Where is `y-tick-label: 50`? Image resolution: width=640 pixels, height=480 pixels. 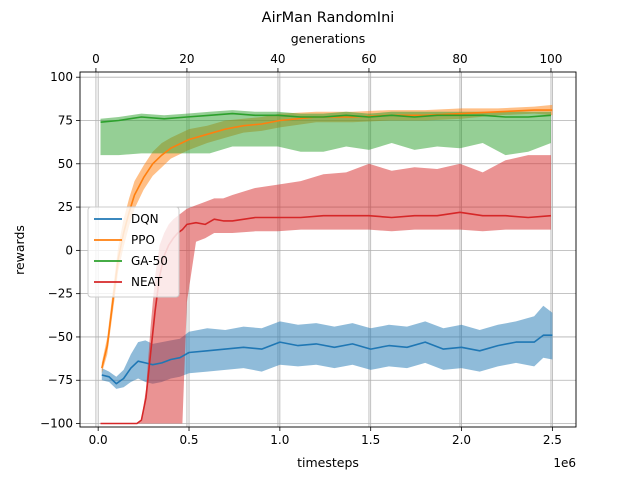
y-tick-label: 50 is located at coordinates (65, 164).